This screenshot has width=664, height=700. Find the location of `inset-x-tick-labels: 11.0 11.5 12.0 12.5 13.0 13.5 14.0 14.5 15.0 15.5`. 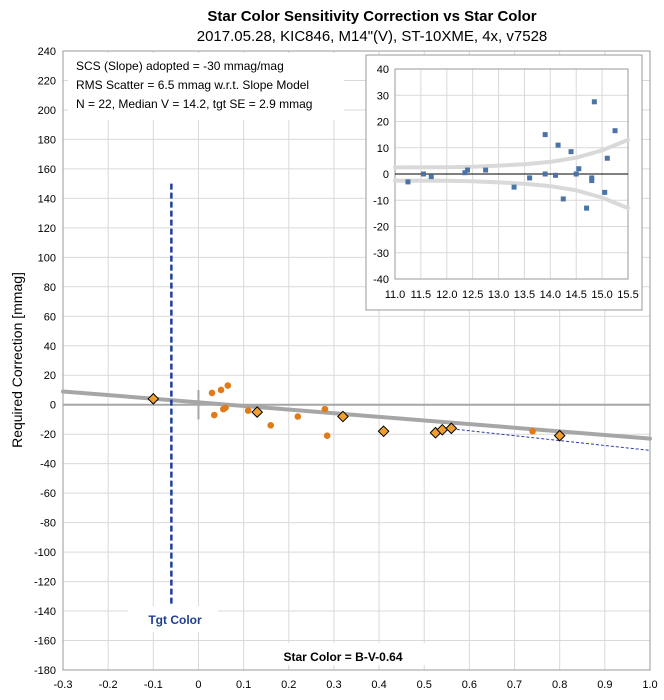

inset-x-tick-labels: 11.0 11.5 12.0 12.5 13.0 13.5 14.0 14.5 15.0 15.5 is located at coordinates (512, 295).